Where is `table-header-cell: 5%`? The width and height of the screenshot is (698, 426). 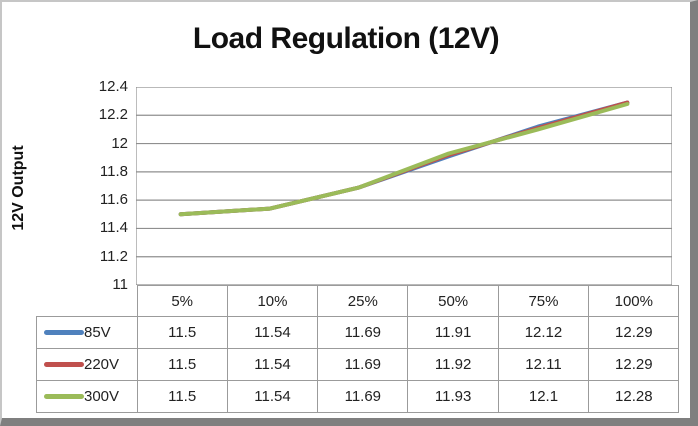
table-header-cell: 5% is located at coordinates (182, 301).